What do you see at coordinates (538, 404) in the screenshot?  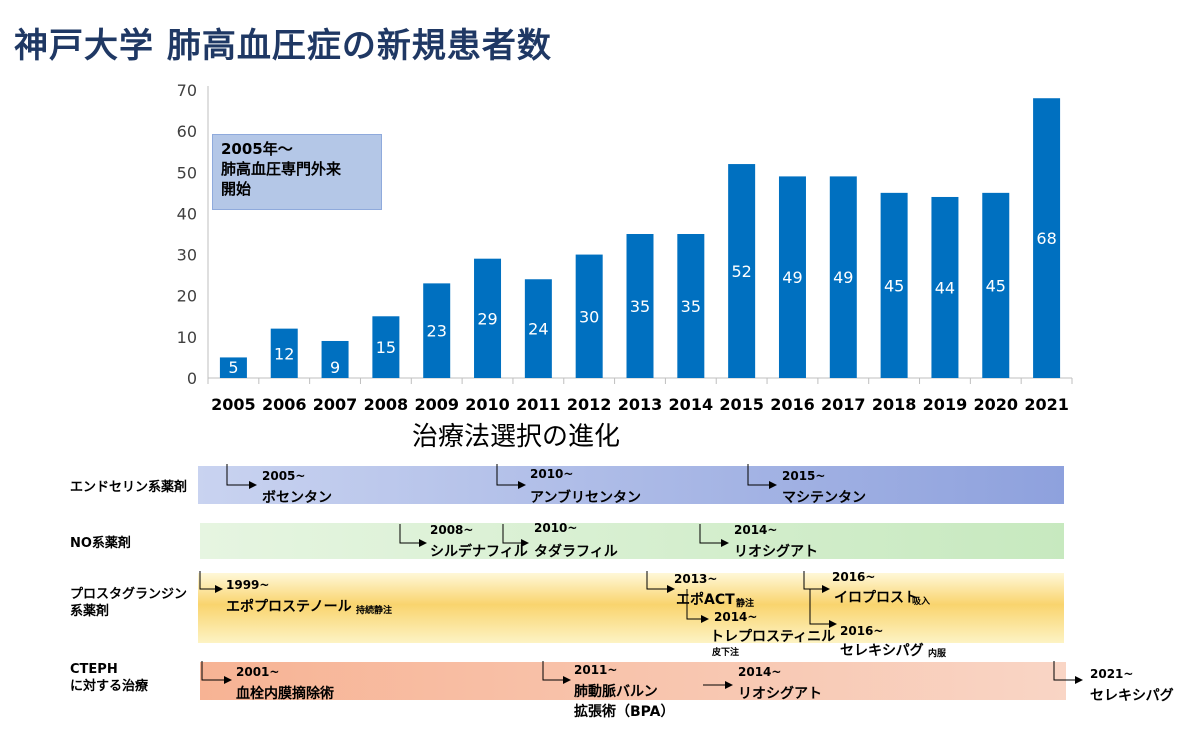 I see `x-tick-label: 2011` at bounding box center [538, 404].